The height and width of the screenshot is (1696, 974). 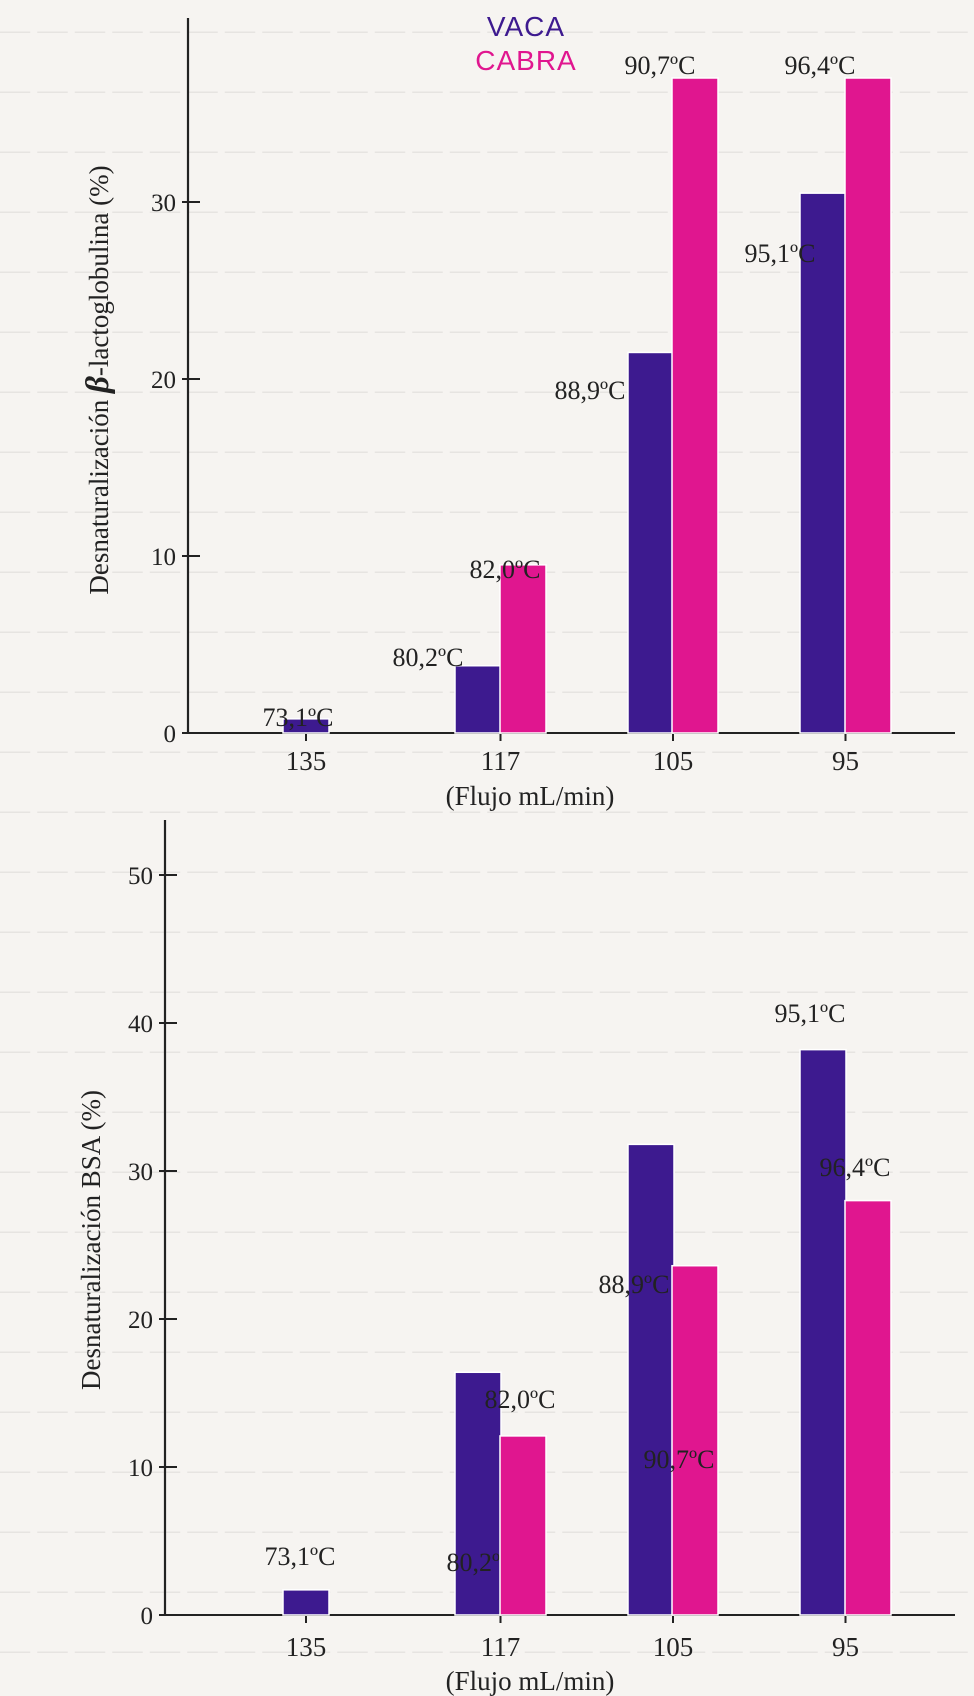 I want to click on data-label-vaca: 80,2ºC, so click(x=428, y=657).